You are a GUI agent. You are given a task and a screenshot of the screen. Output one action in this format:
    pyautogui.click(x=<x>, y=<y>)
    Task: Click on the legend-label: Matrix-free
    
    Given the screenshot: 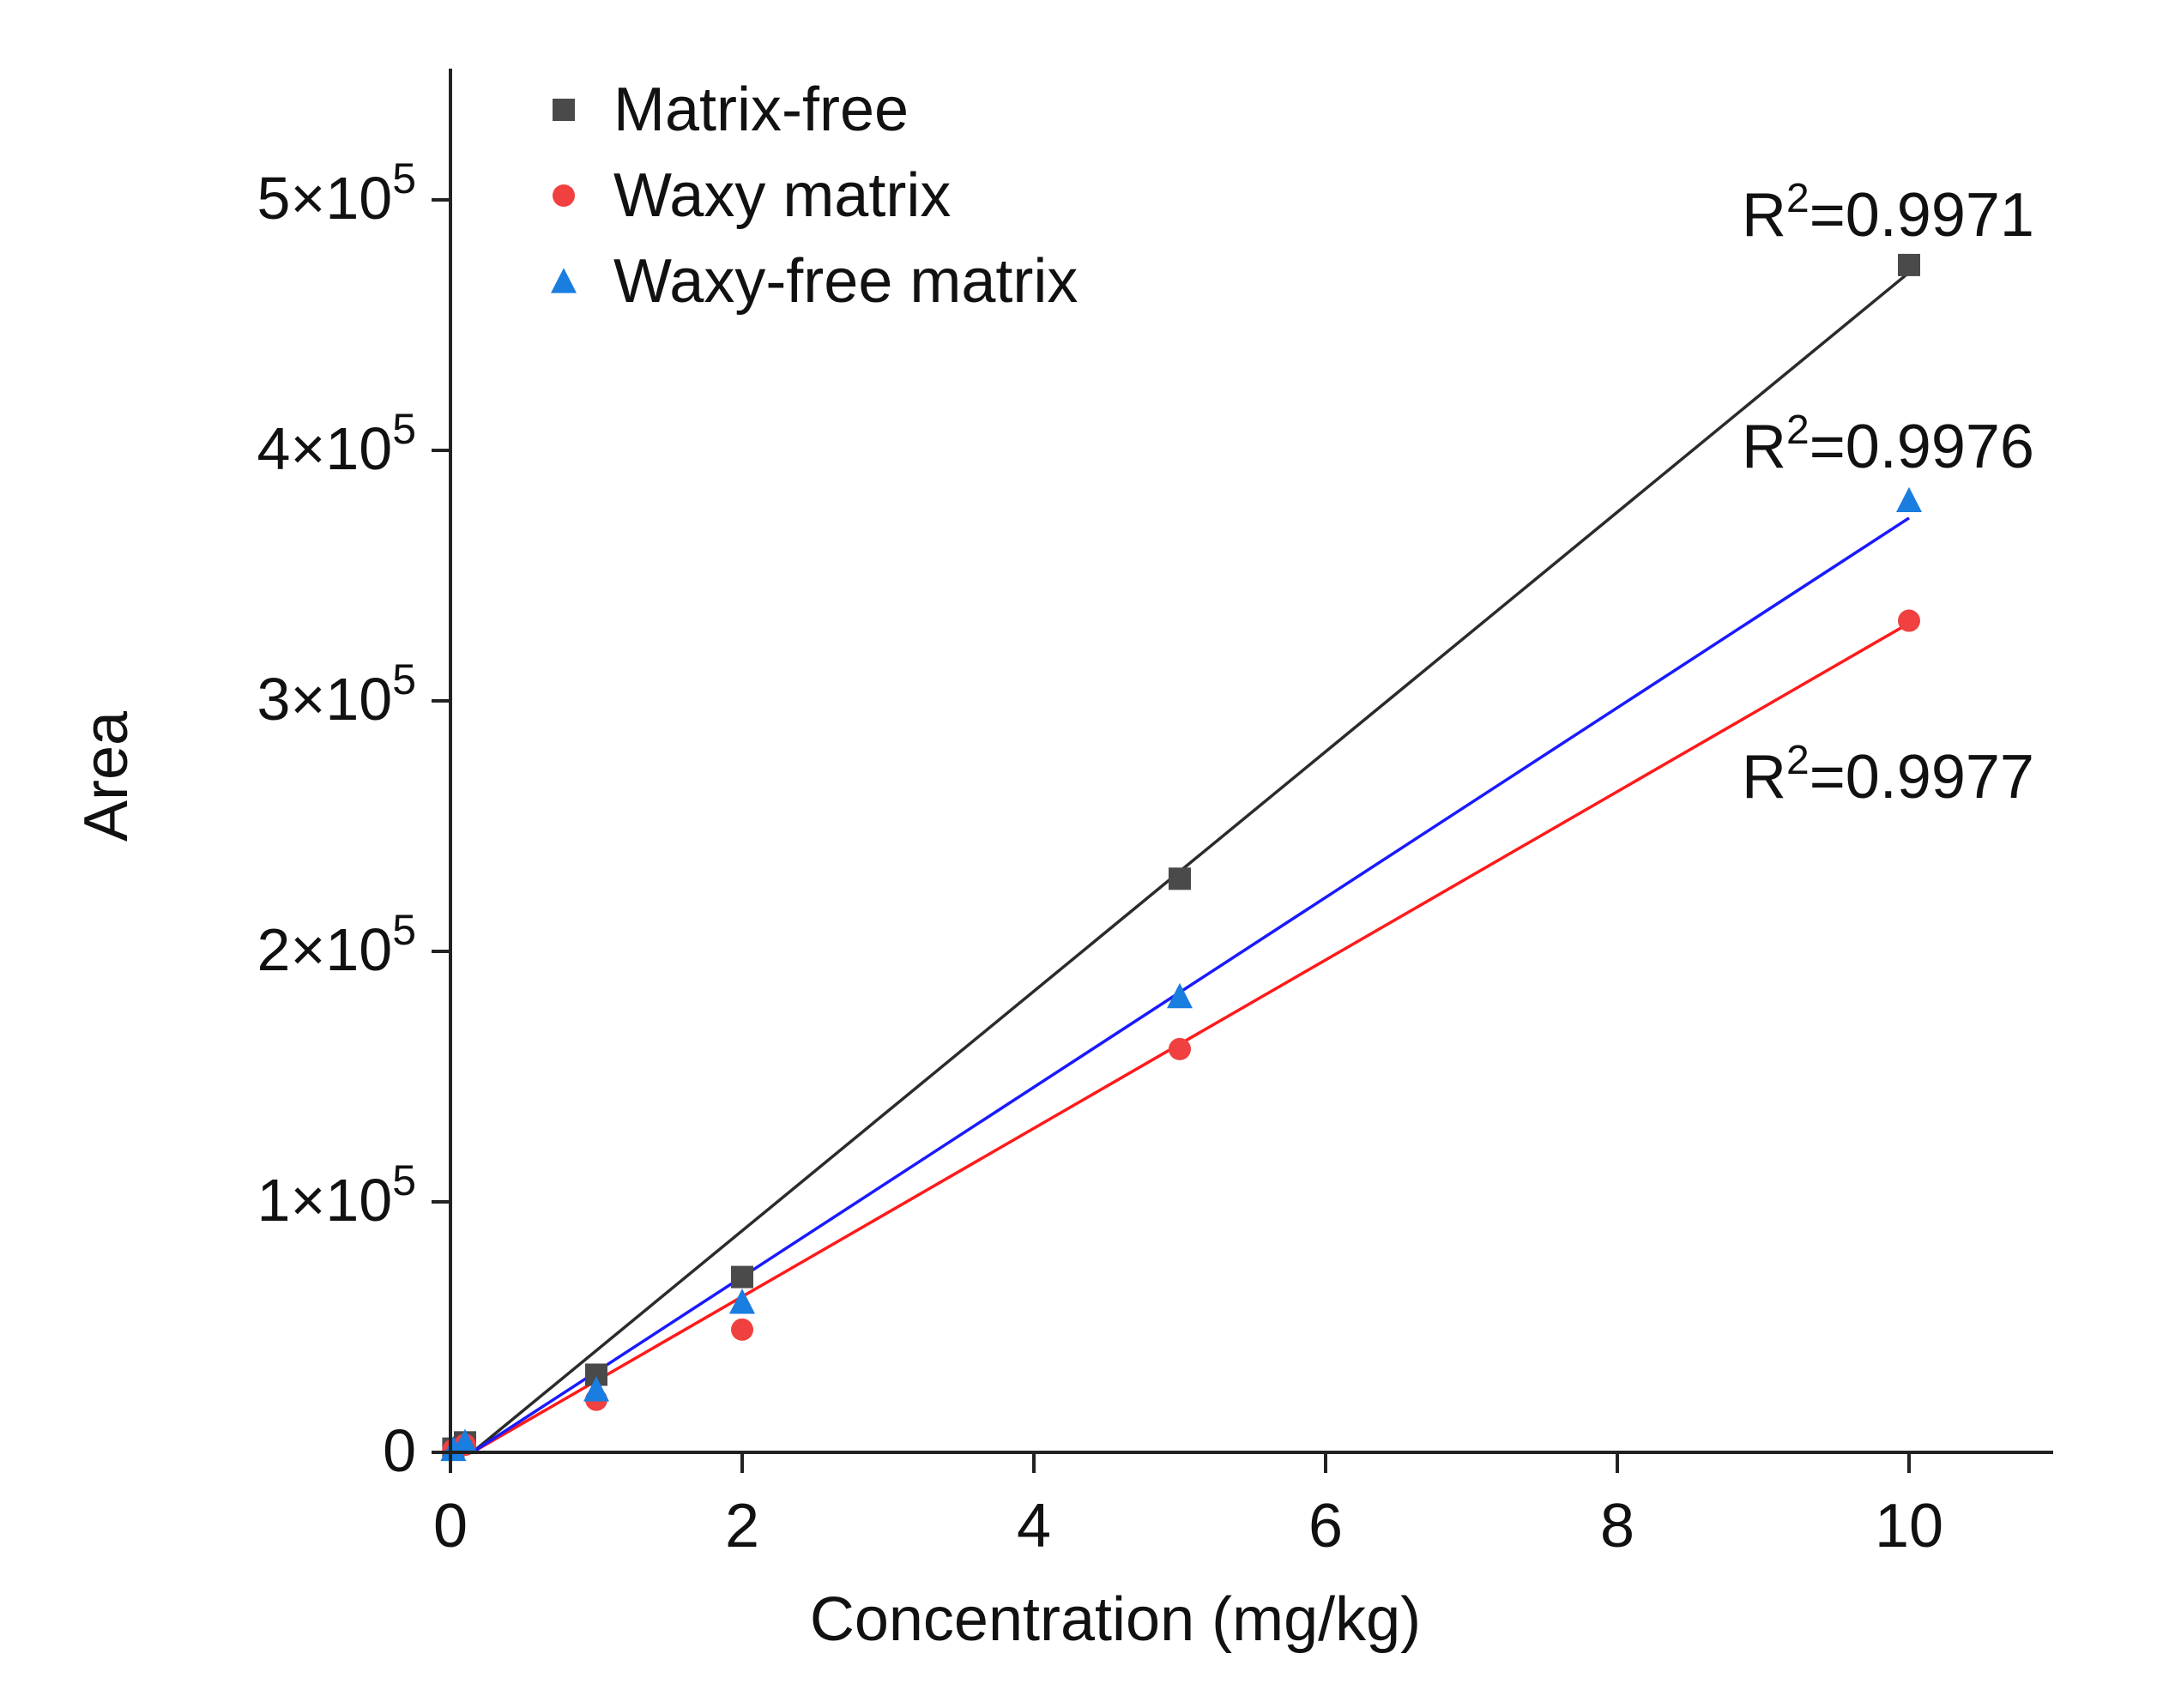 What is the action you would take?
    pyautogui.click(x=761, y=109)
    